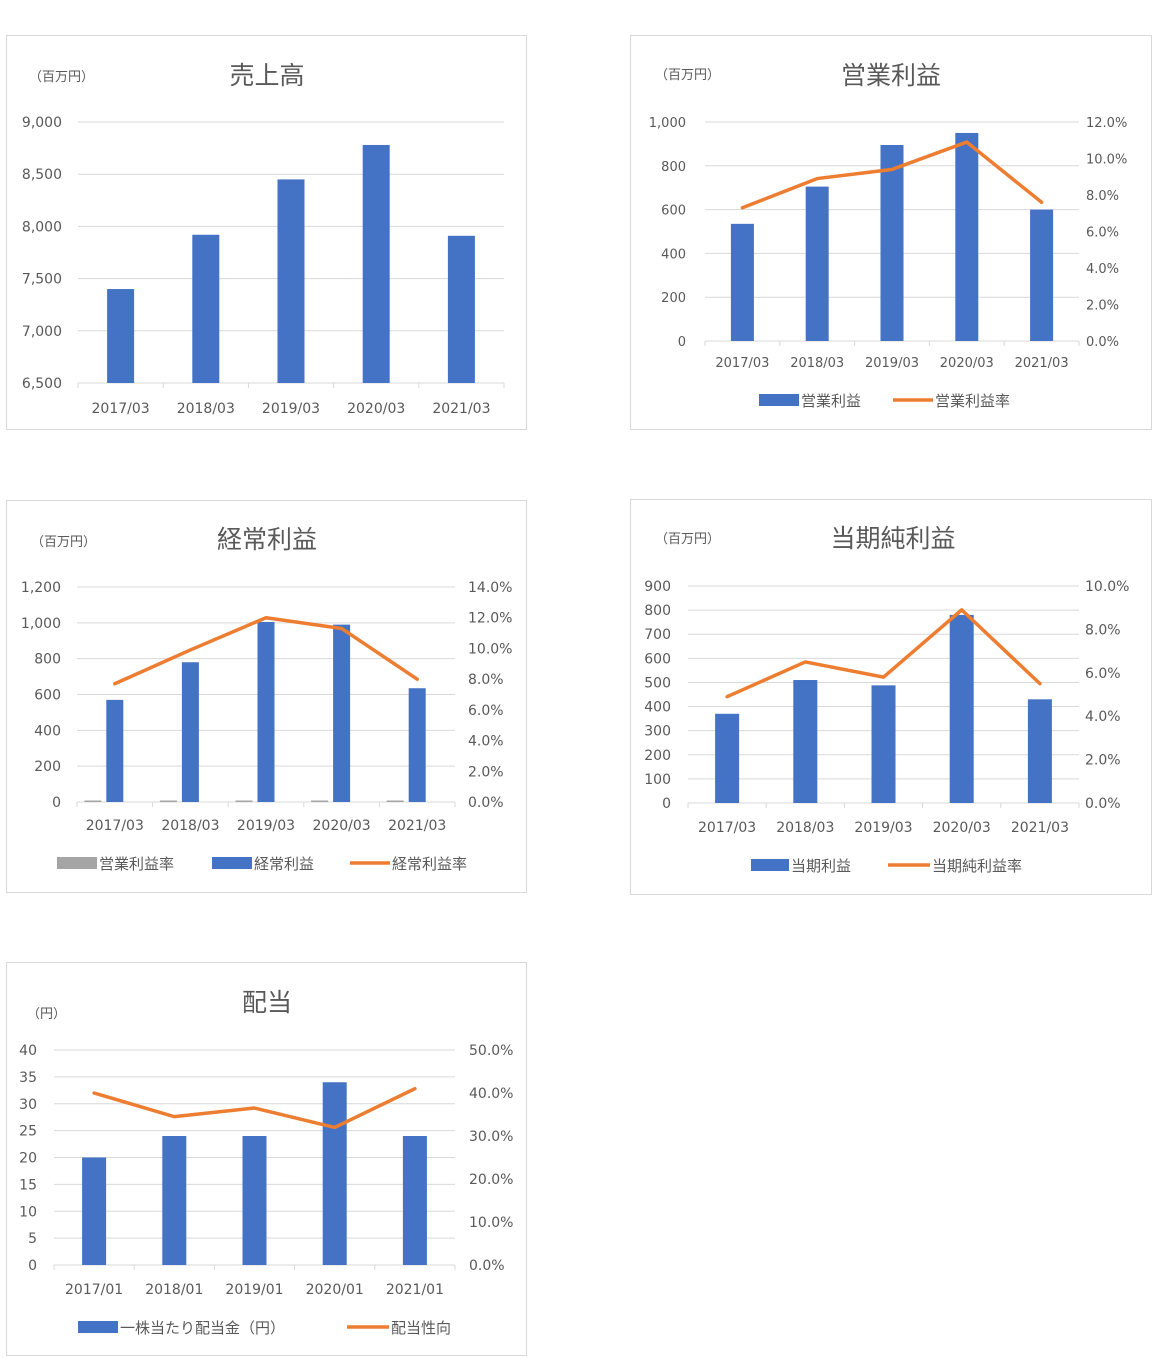 This screenshot has width=1160, height=1358. I want to click on y-tick-label: 900, so click(657, 587).